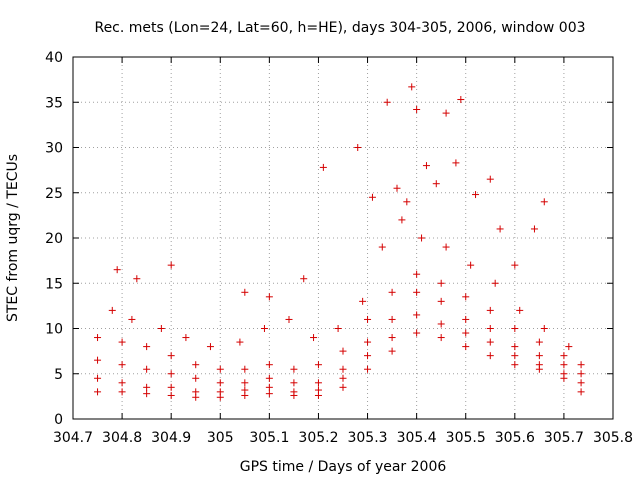 Image resolution: width=640 pixels, height=480 pixels. I want to click on y-tick-label: 15, so click(54, 284).